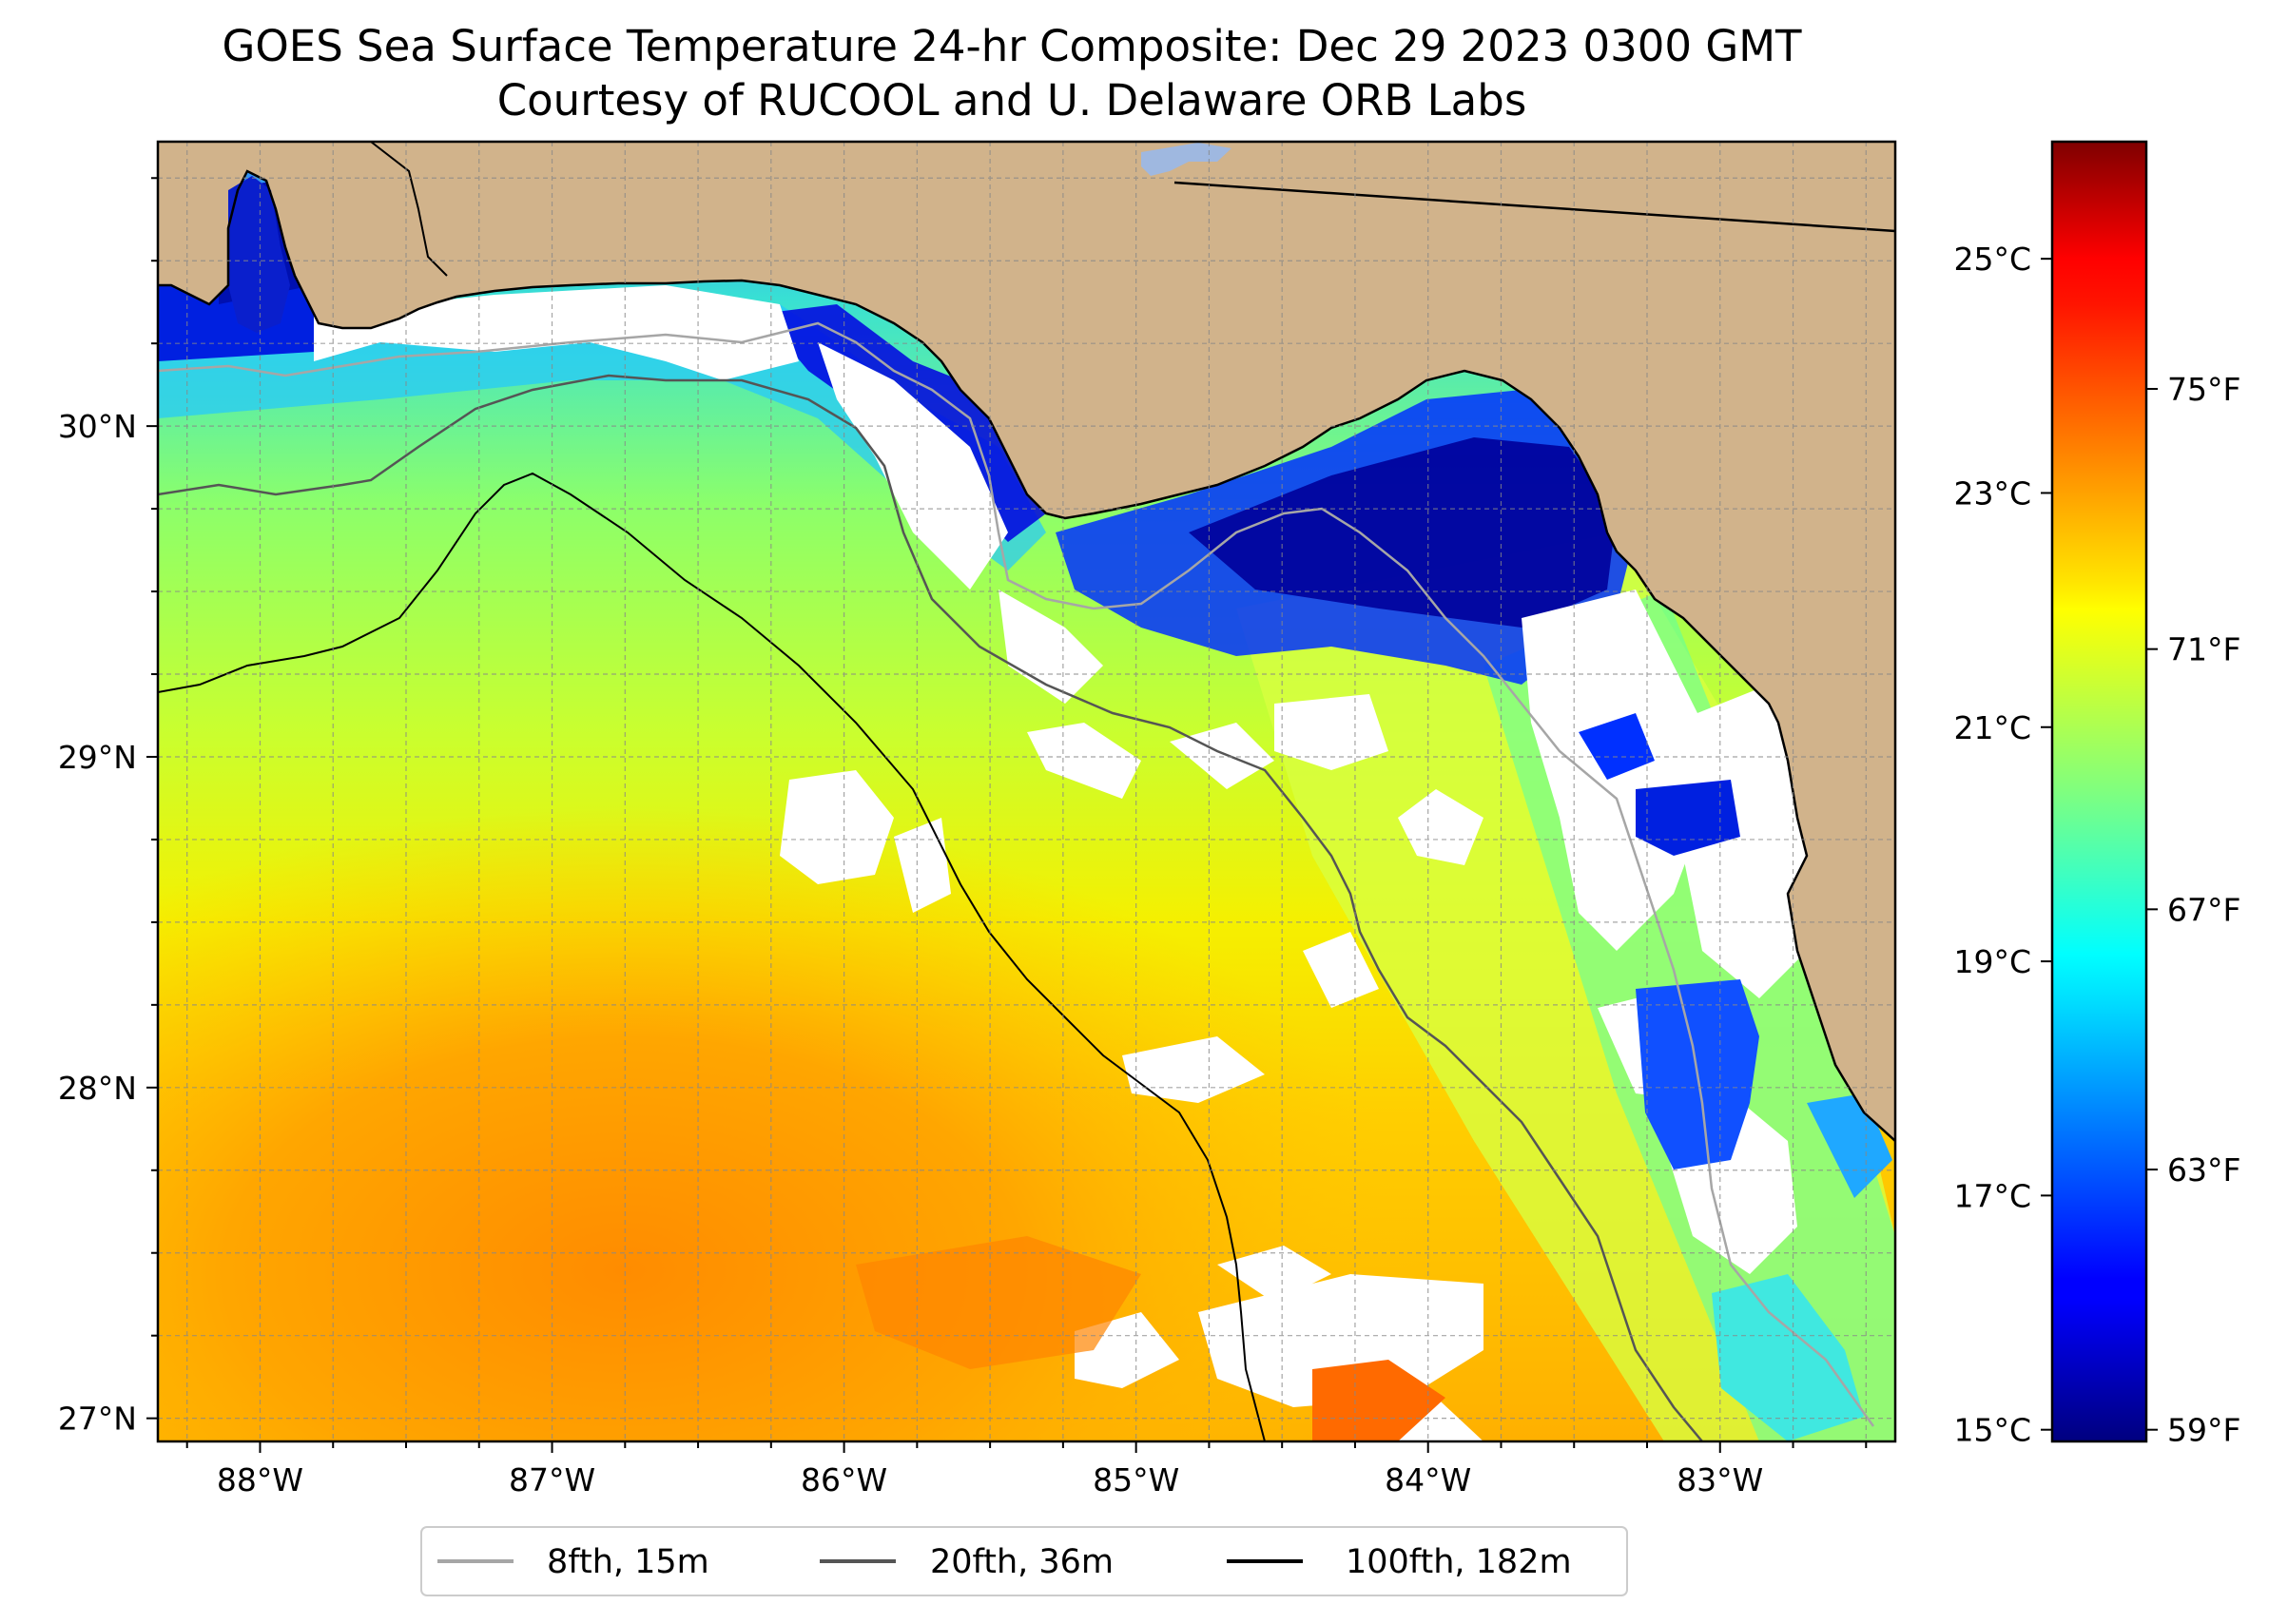 The width and height of the screenshot is (2288, 1624). Describe the element at coordinates (2203, 649) in the screenshot. I see `fahrenheit-tick-label: 71°F` at that location.